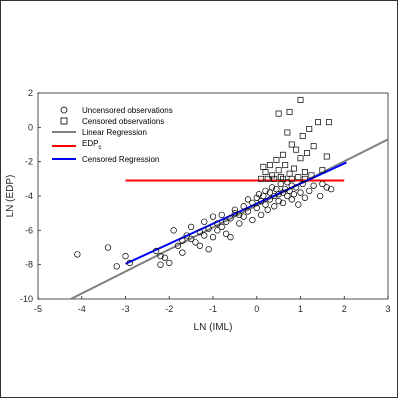  Describe the element at coordinates (213, 327) in the screenshot. I see `x-axis-label: LN (IML)` at that location.